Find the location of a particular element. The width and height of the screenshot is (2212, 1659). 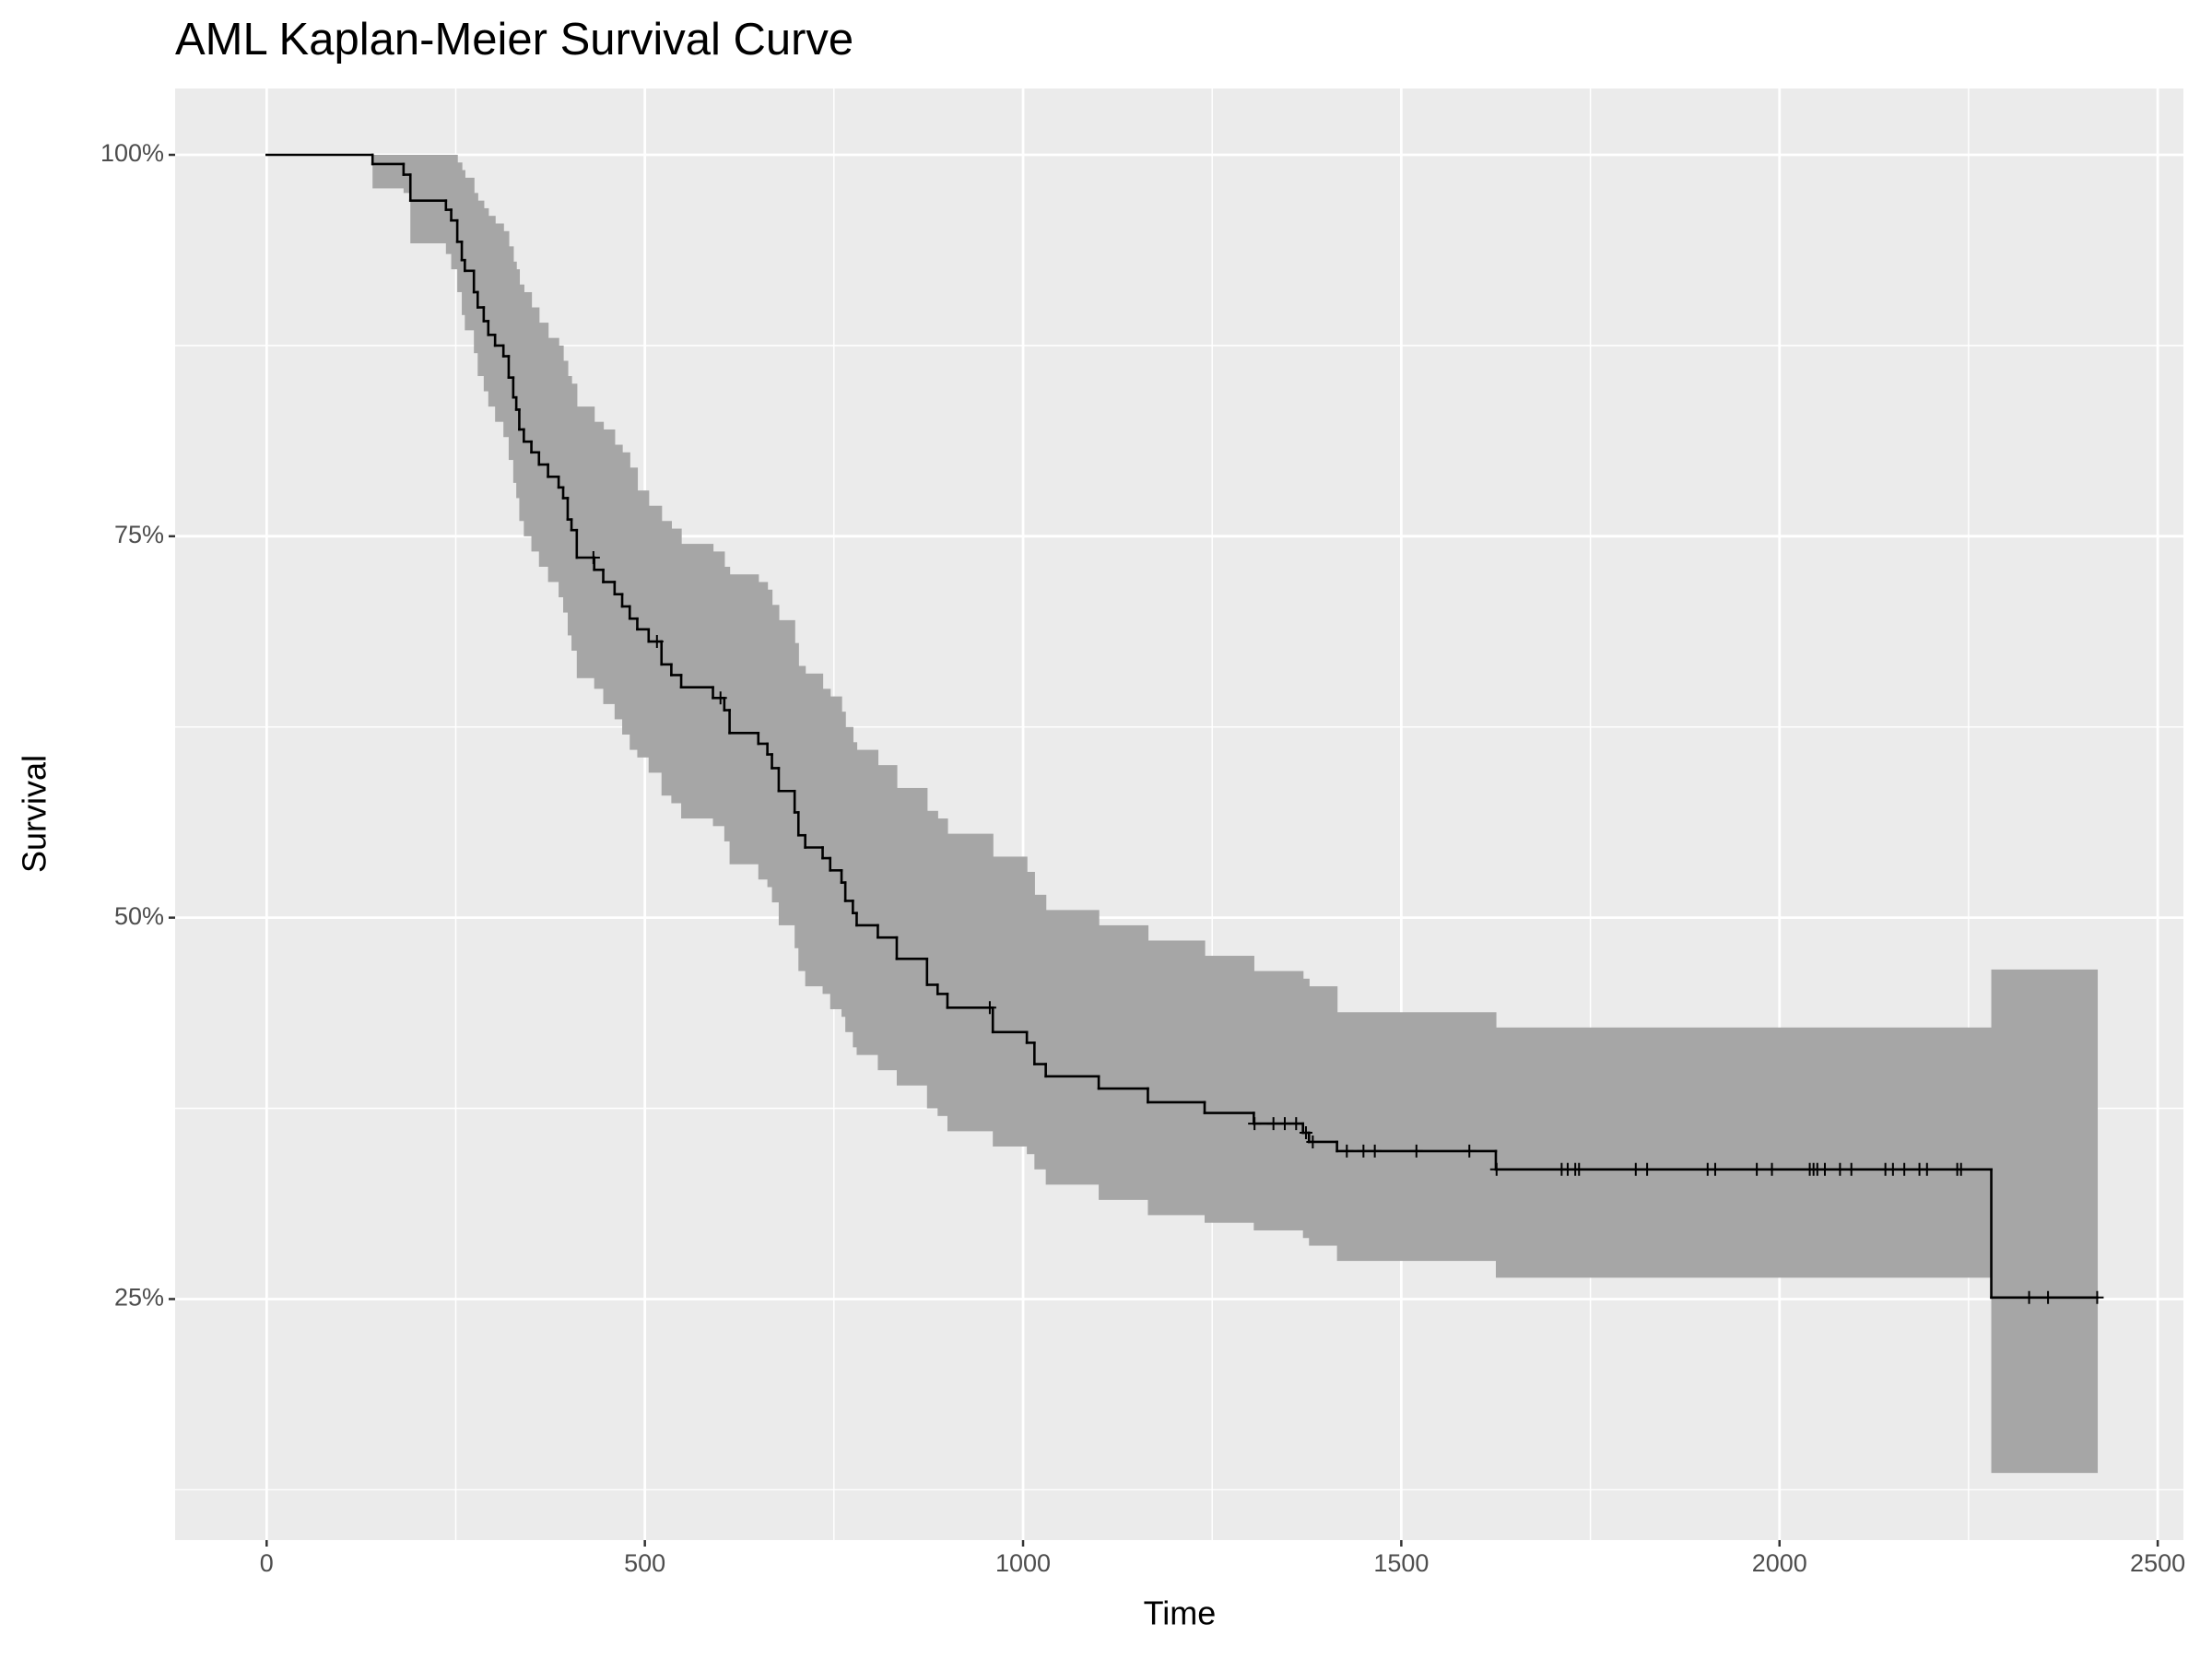

y-tick-label: 100% is located at coordinates (132, 153).